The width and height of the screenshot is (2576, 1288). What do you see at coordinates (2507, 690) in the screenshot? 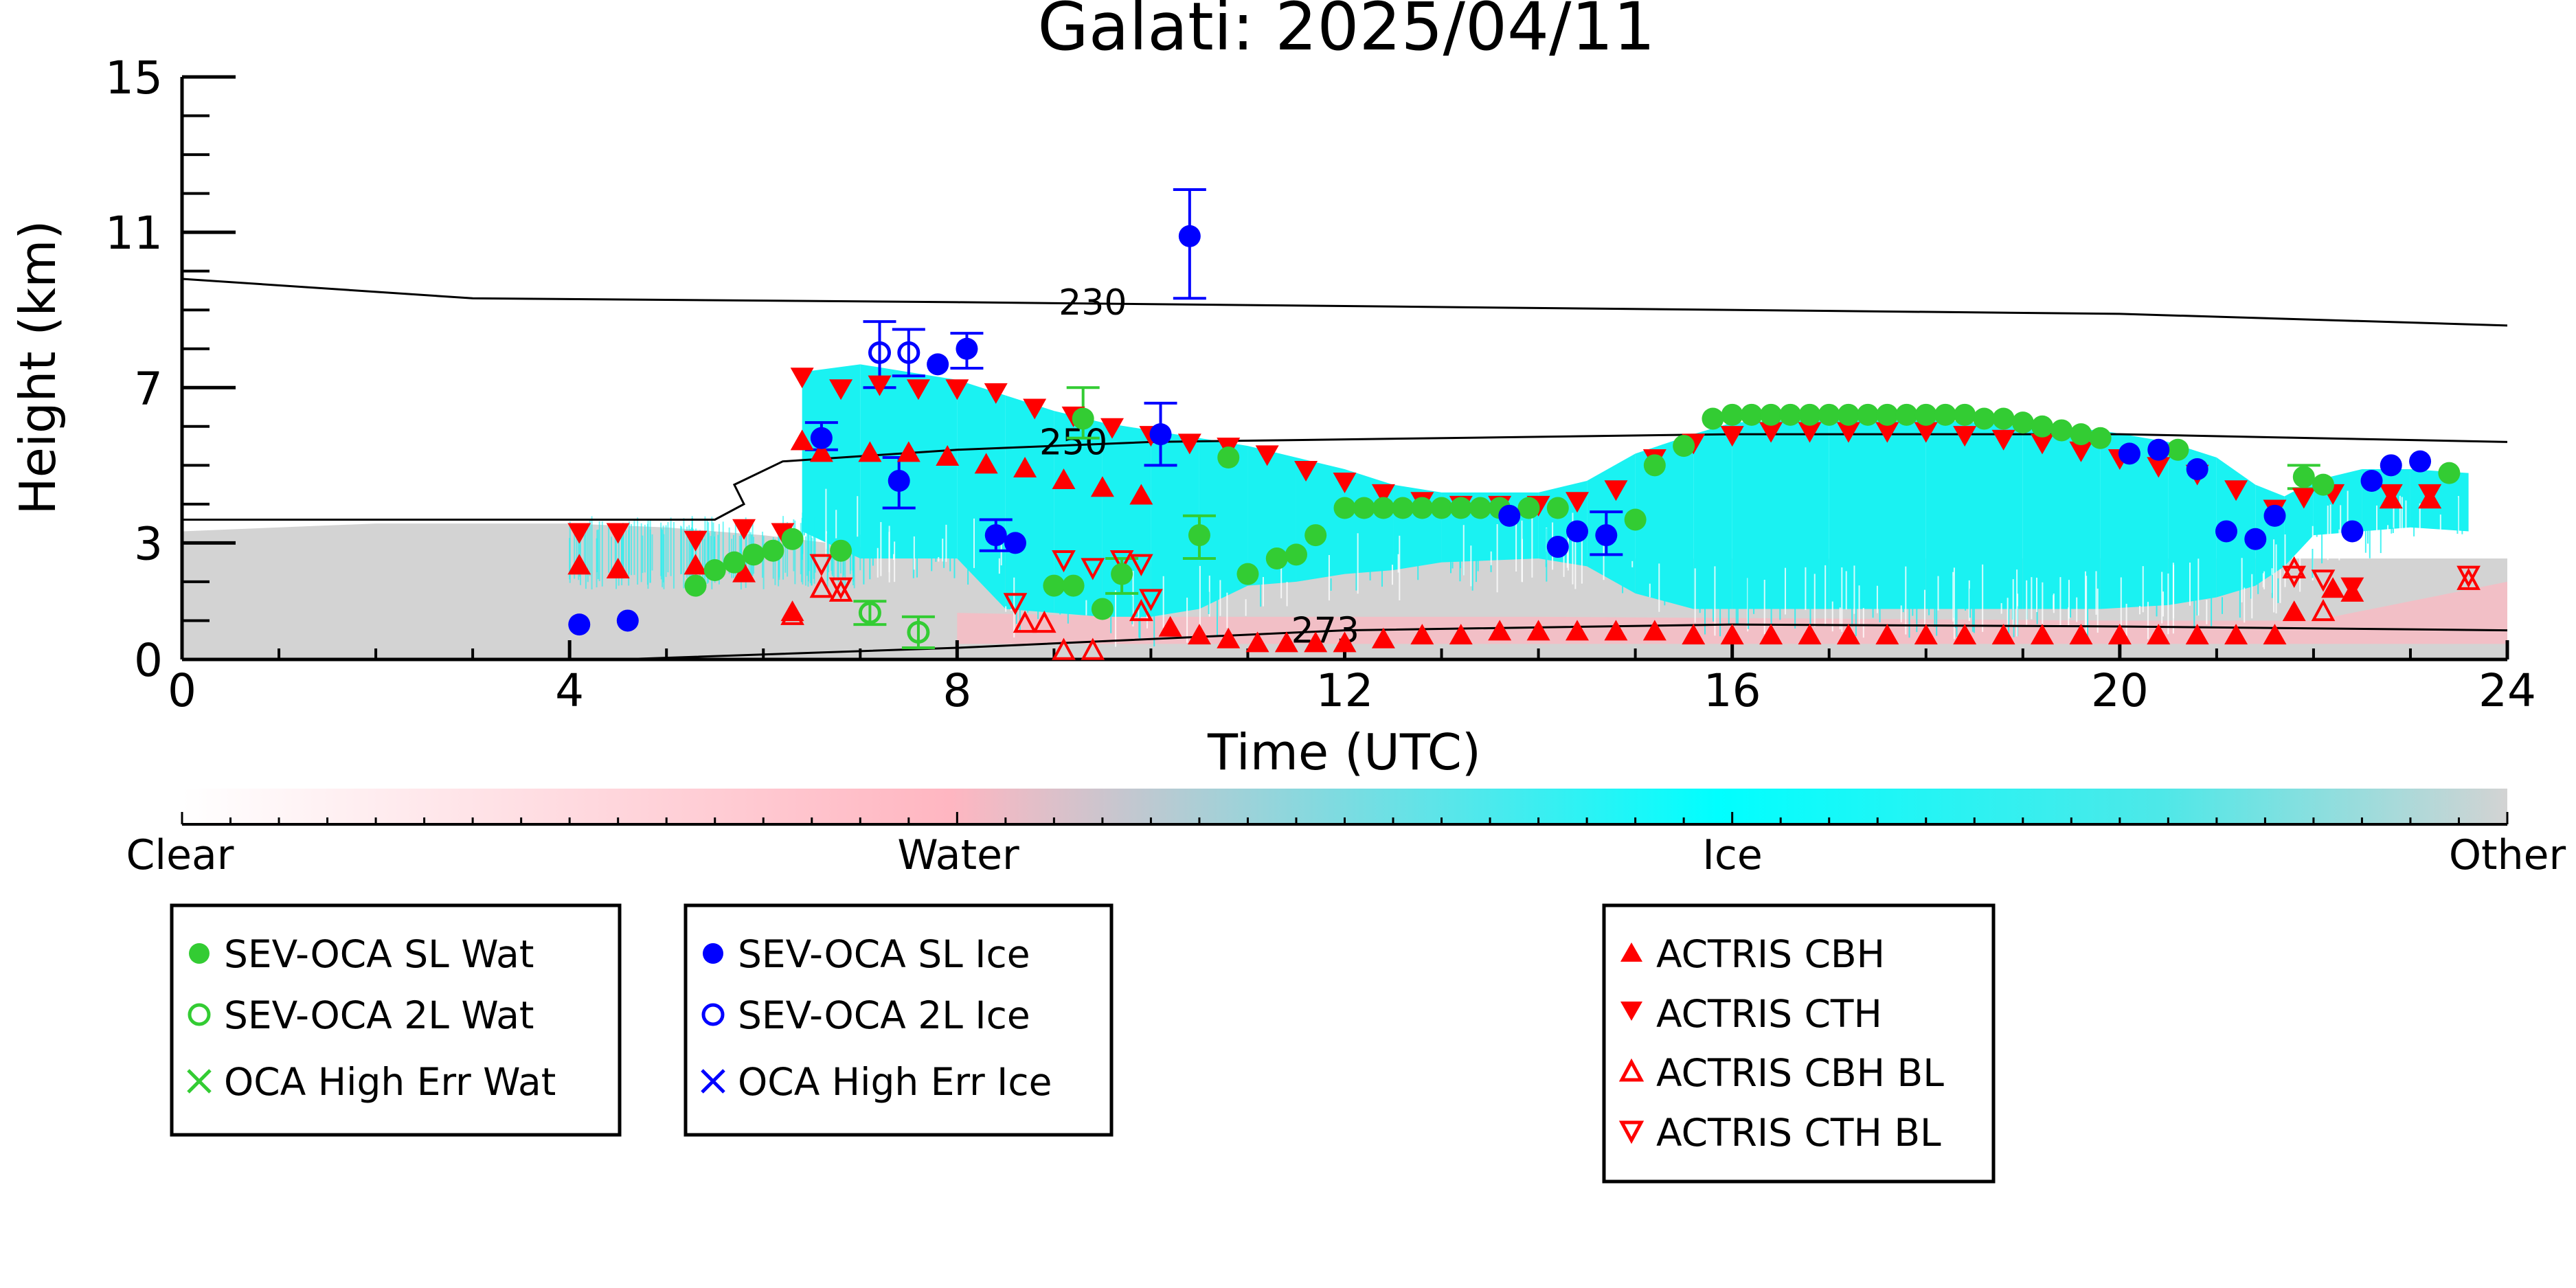
I see `x-tick-label: 24` at bounding box center [2507, 690].